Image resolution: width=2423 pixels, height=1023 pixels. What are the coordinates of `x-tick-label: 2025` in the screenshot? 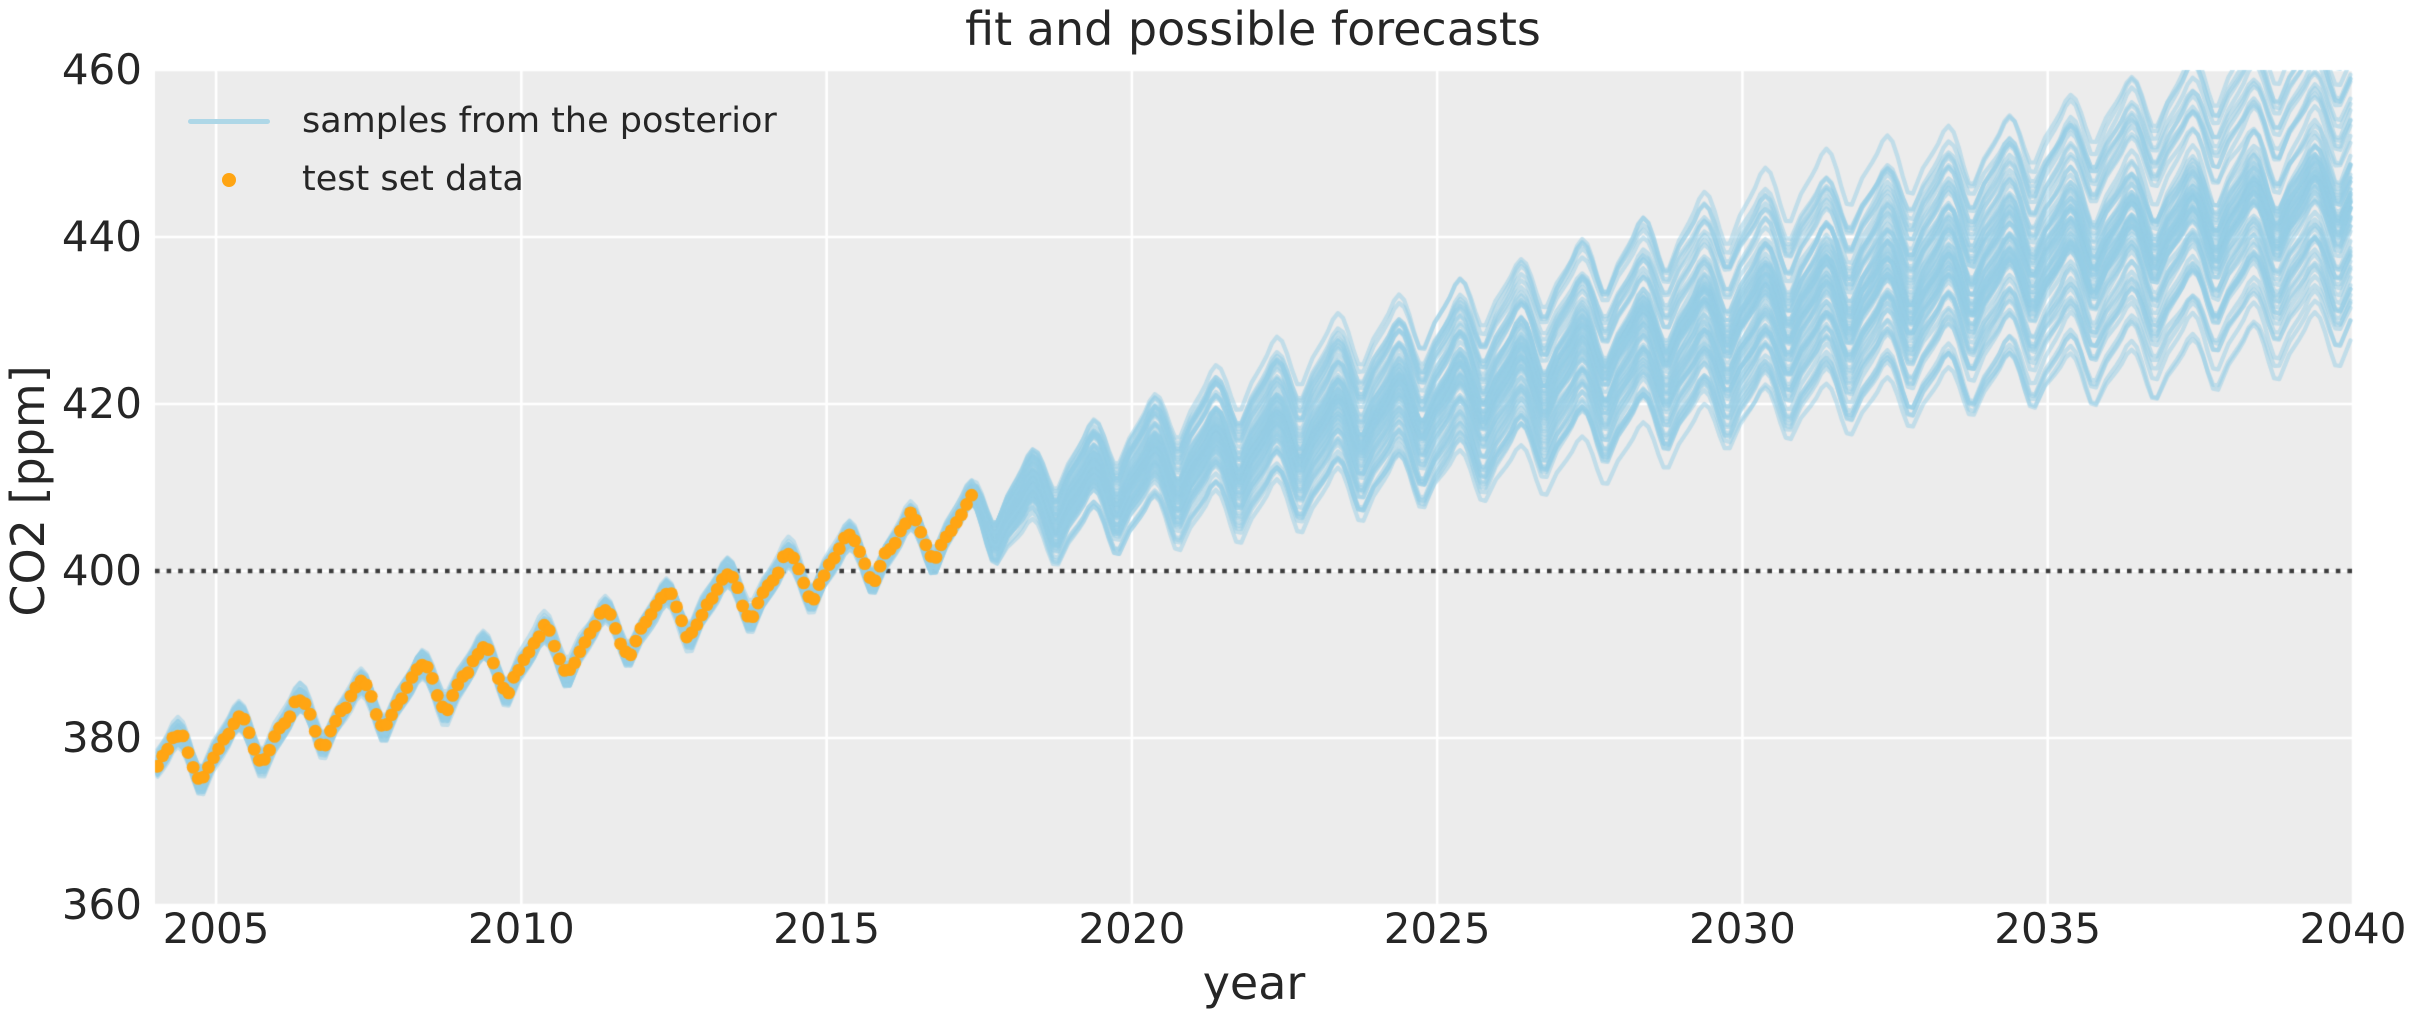 It's located at (1437, 928).